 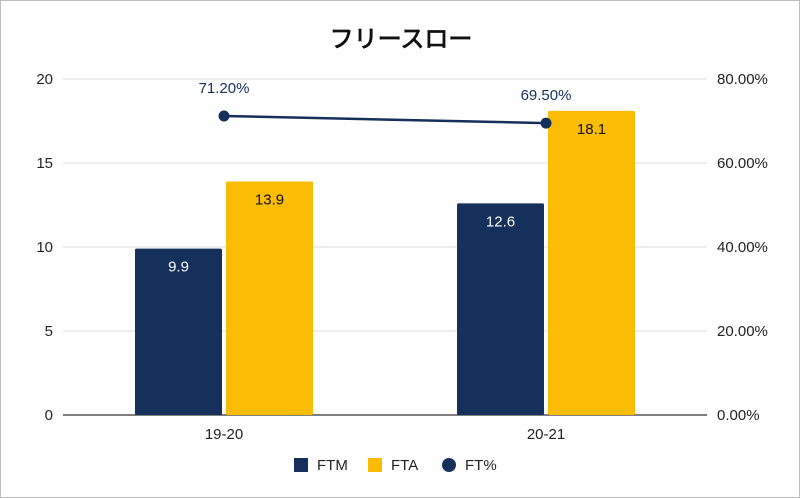 I want to click on legend: FTM FTA FT%, so click(x=395, y=465).